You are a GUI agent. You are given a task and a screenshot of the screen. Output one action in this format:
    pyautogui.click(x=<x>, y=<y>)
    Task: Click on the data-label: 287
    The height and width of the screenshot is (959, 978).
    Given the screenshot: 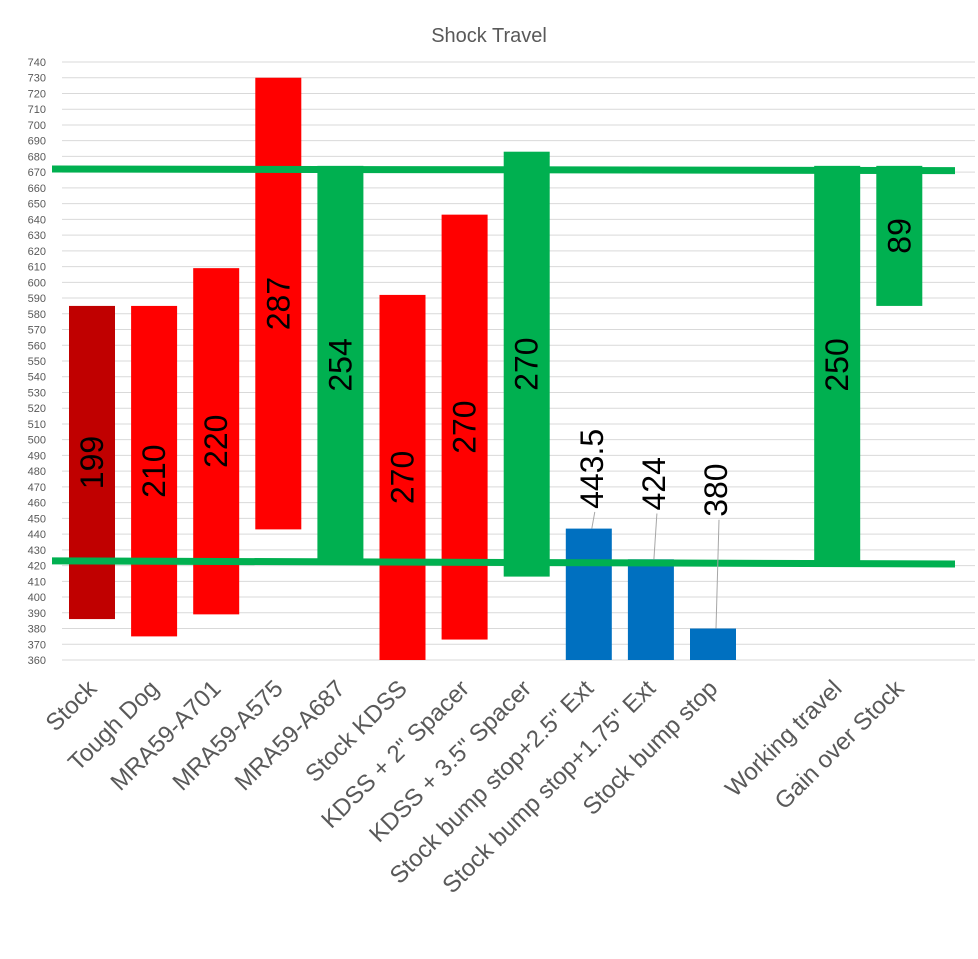 What is the action you would take?
    pyautogui.click(x=278, y=303)
    